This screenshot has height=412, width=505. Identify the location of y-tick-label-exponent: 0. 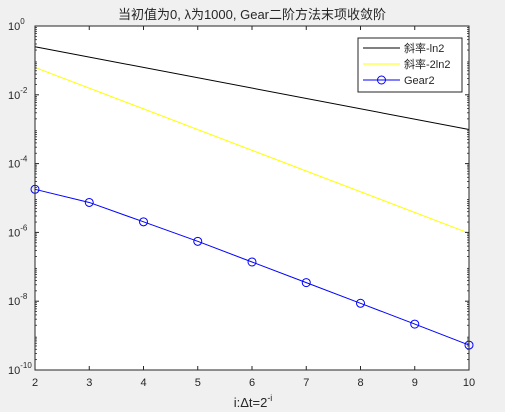
(22, 21).